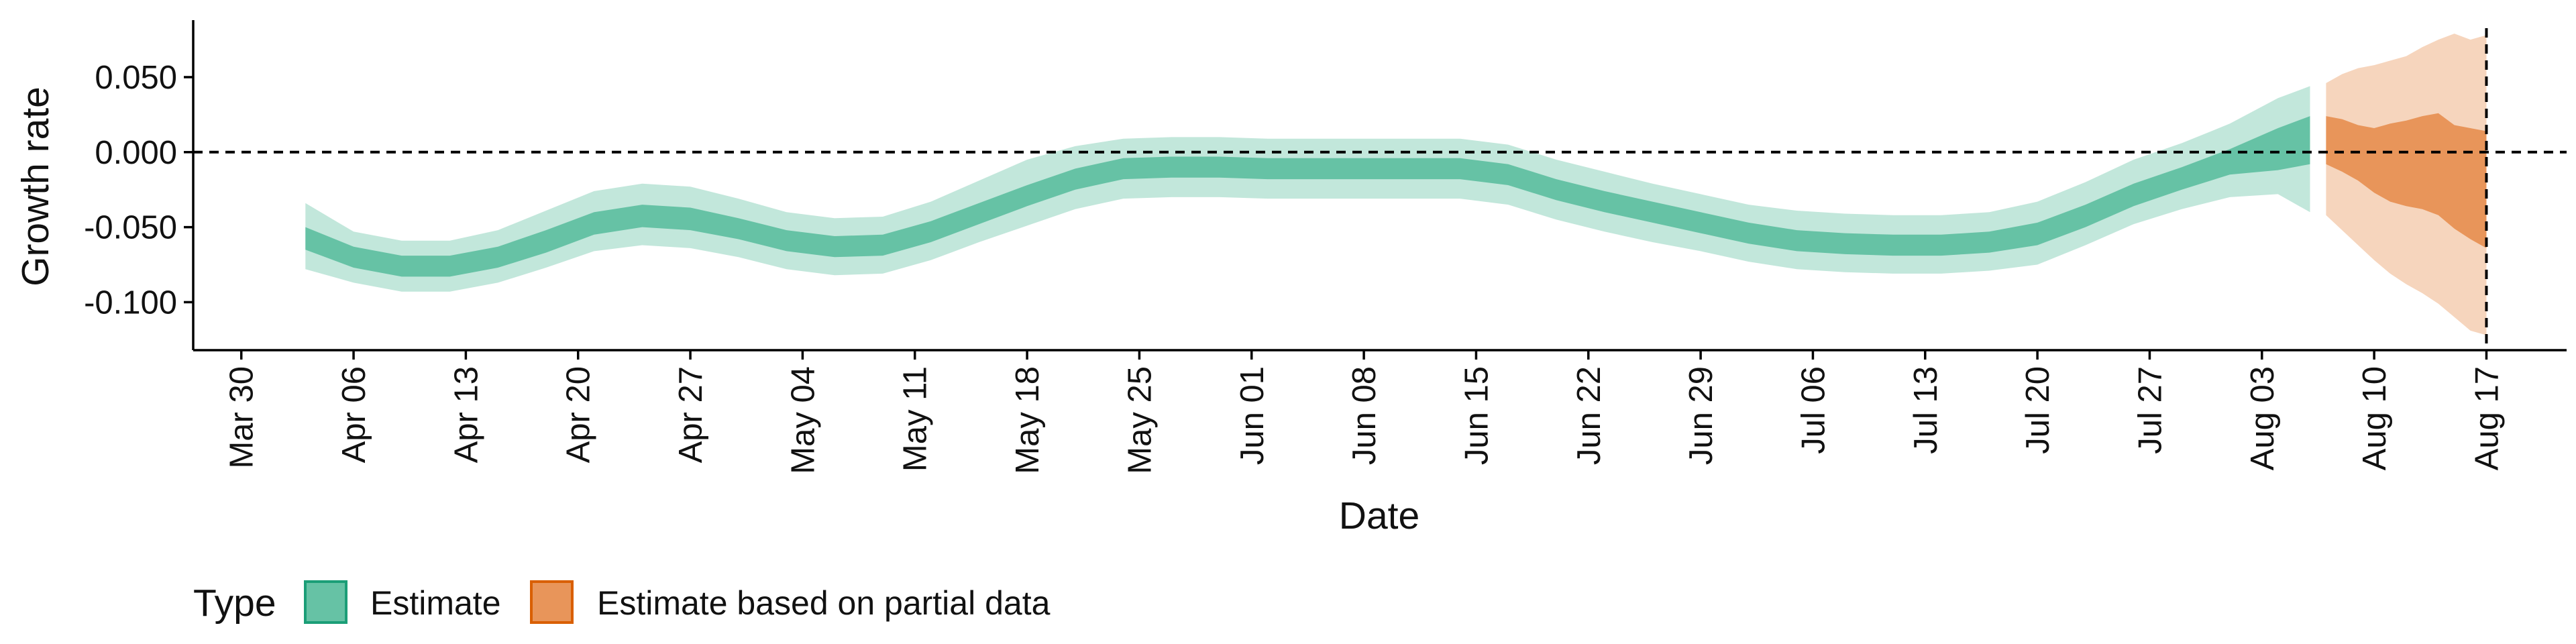  I want to click on x-tick-label: Jun 08, so click(1364, 415).